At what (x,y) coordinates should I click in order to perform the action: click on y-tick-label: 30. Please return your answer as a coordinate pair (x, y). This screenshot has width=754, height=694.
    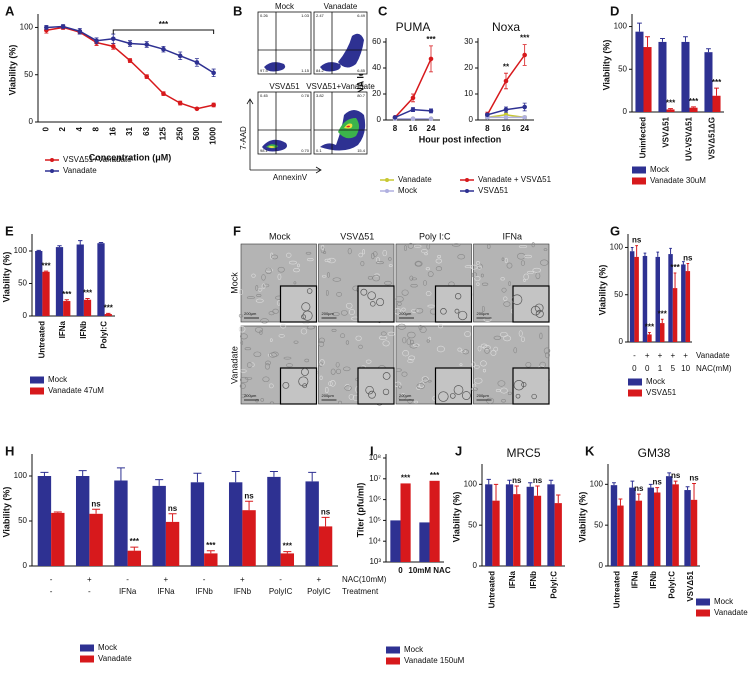
    Looking at the image, I should click on (468, 41).